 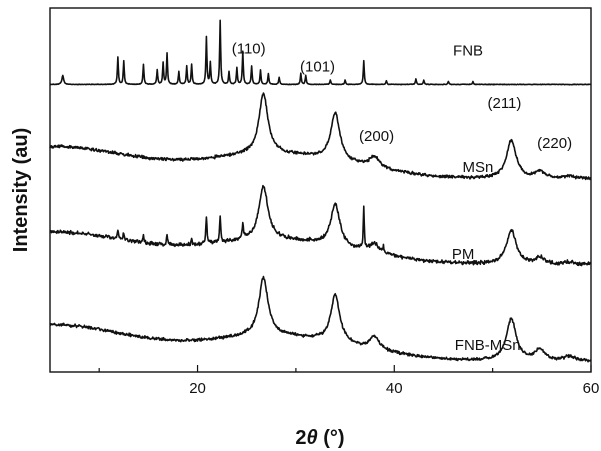 I want to click on x-axis-title-prefix: 2, so click(x=300, y=438).